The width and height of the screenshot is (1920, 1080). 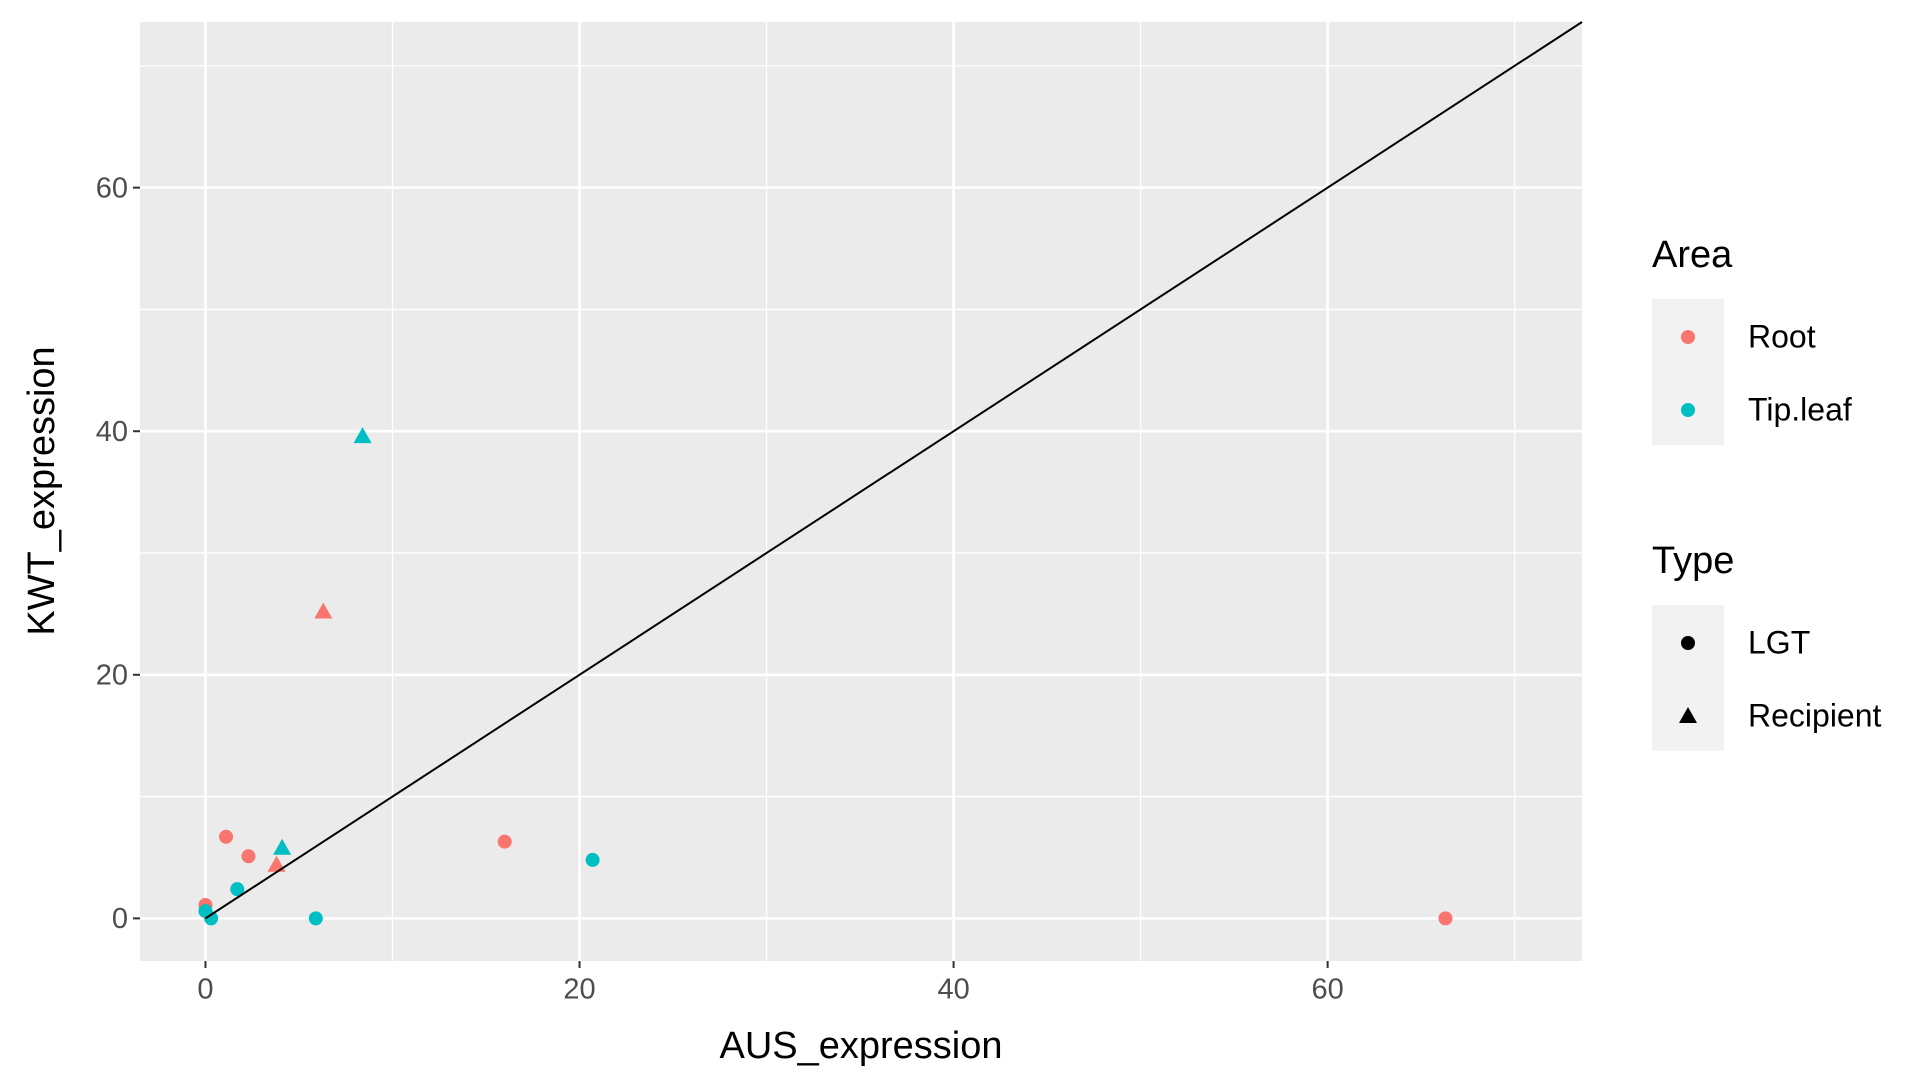 What do you see at coordinates (112, 188) in the screenshot?
I see `y-tick-label: 60` at bounding box center [112, 188].